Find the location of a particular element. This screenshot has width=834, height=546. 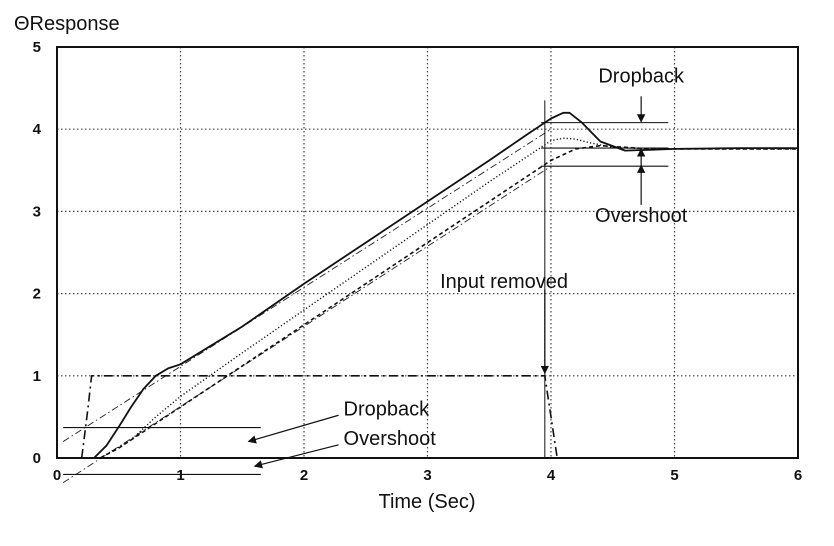

x-tick-label: 2 is located at coordinates (304, 475).